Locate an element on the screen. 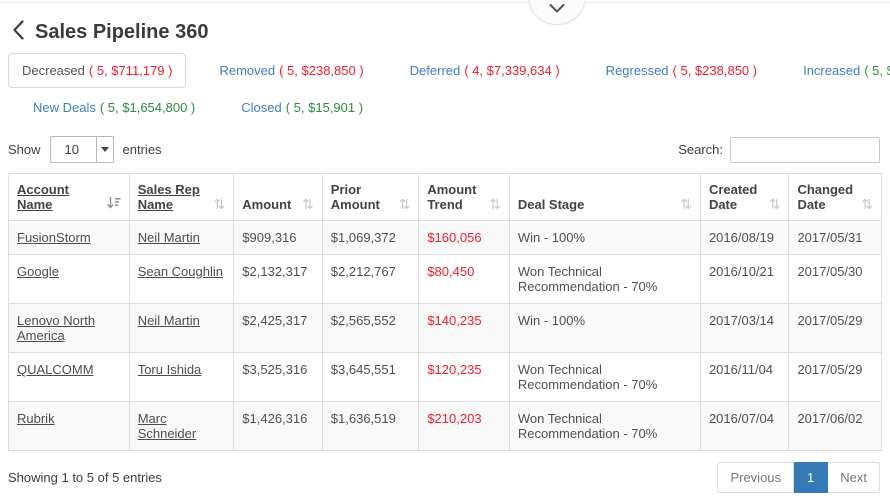 The width and height of the screenshot is (890, 500). tab-label: Increased is located at coordinates (832, 70).